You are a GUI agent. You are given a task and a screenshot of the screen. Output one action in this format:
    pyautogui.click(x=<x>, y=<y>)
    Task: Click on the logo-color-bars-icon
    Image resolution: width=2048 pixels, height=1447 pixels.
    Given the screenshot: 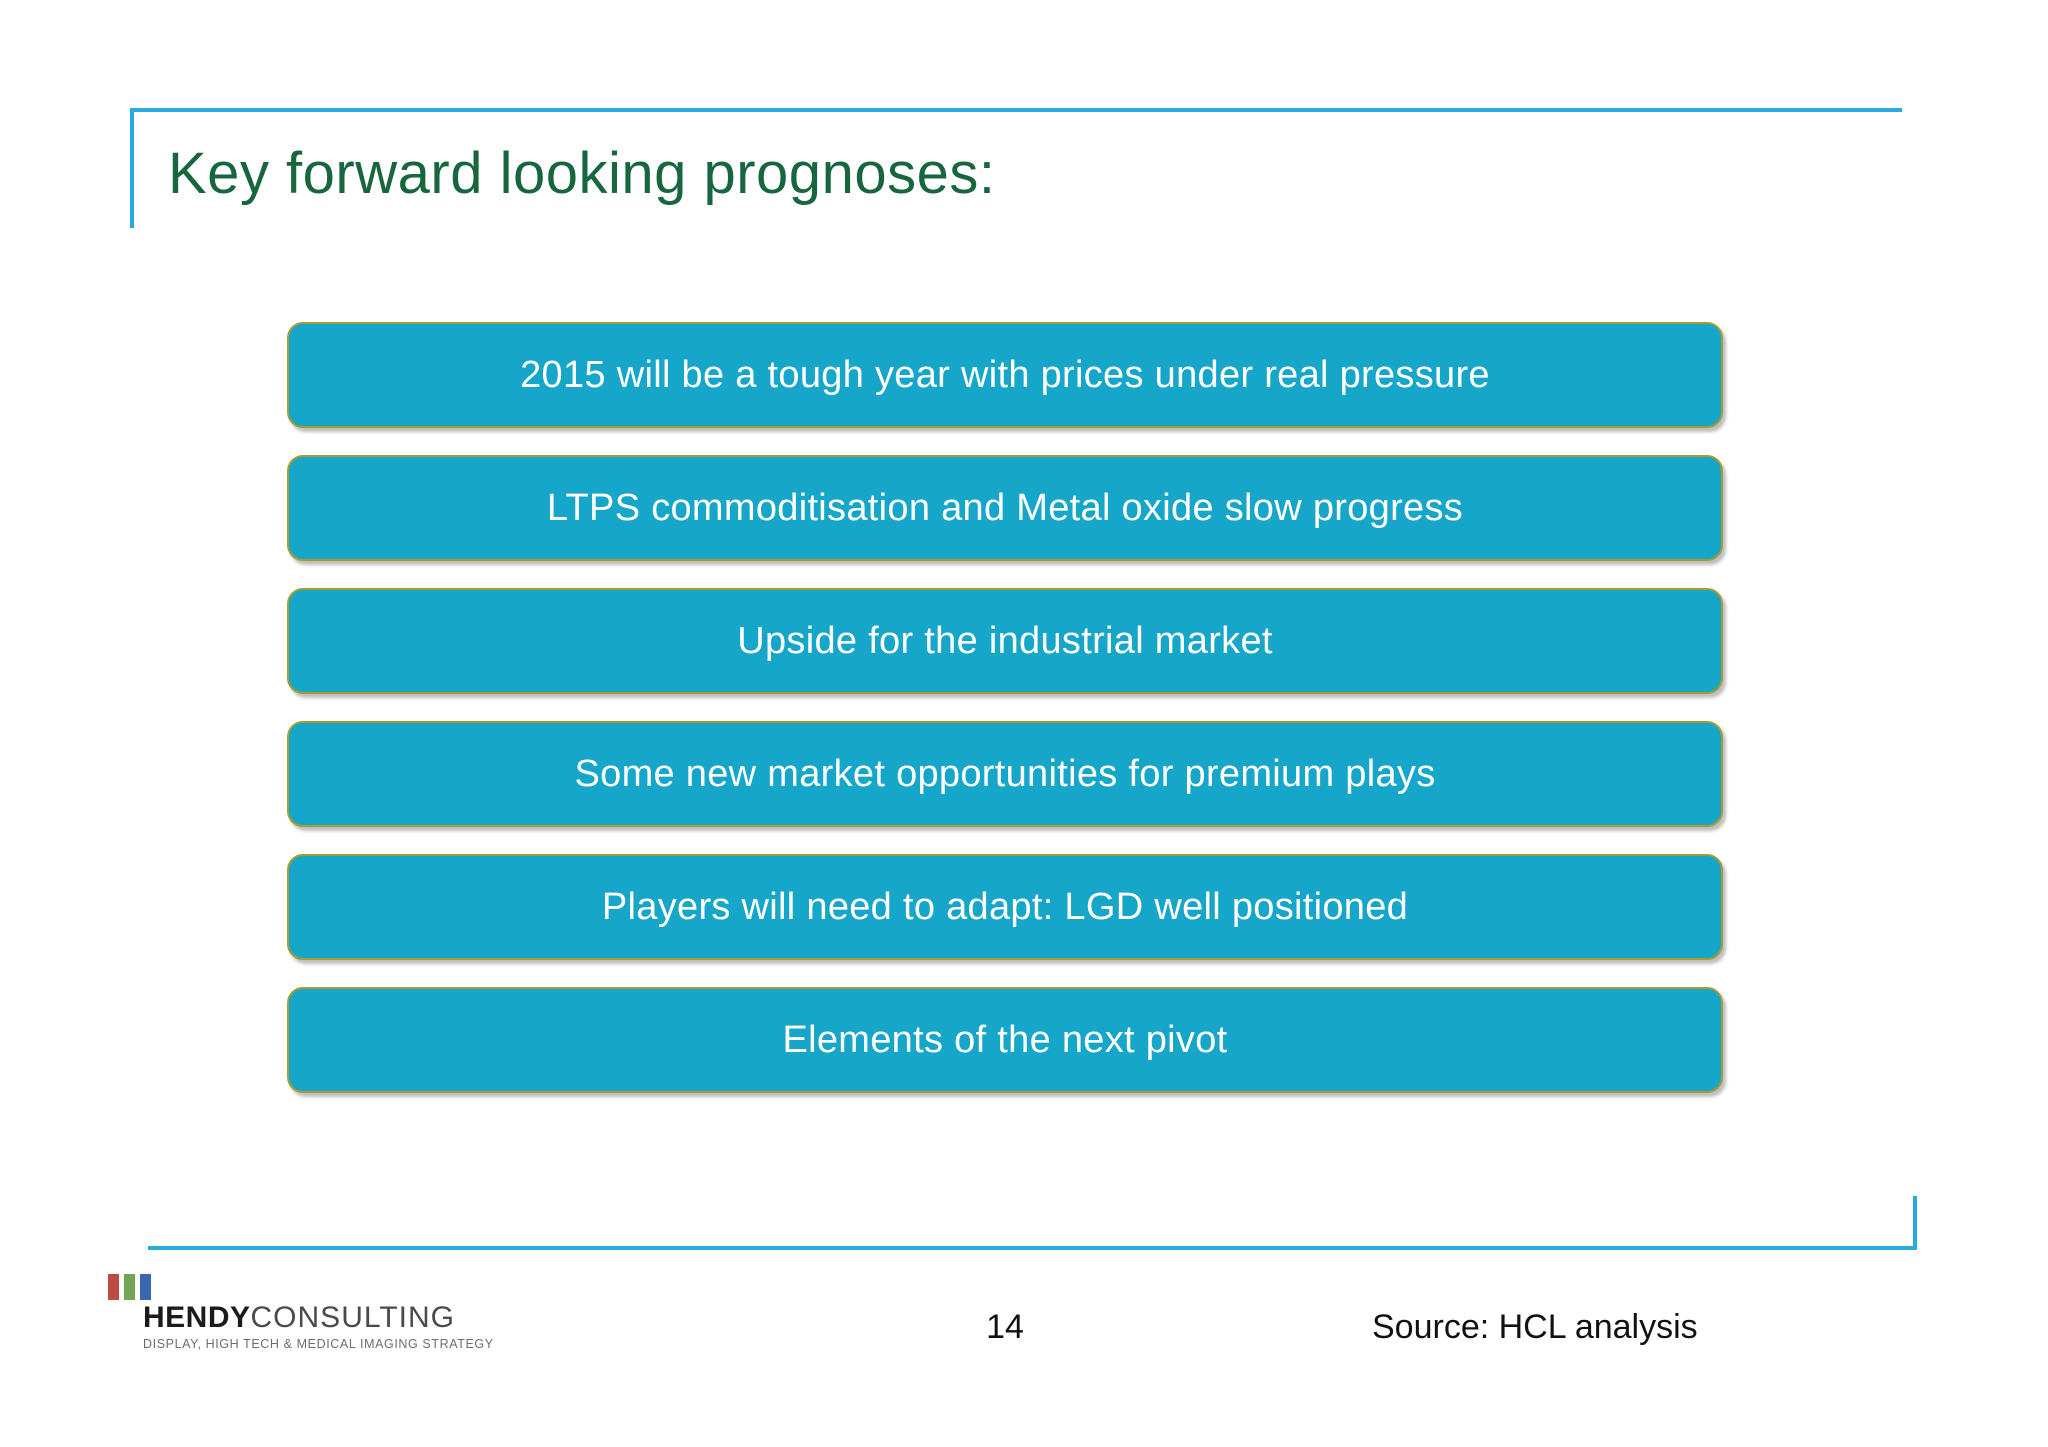 What is the action you would take?
    pyautogui.click(x=301, y=1287)
    